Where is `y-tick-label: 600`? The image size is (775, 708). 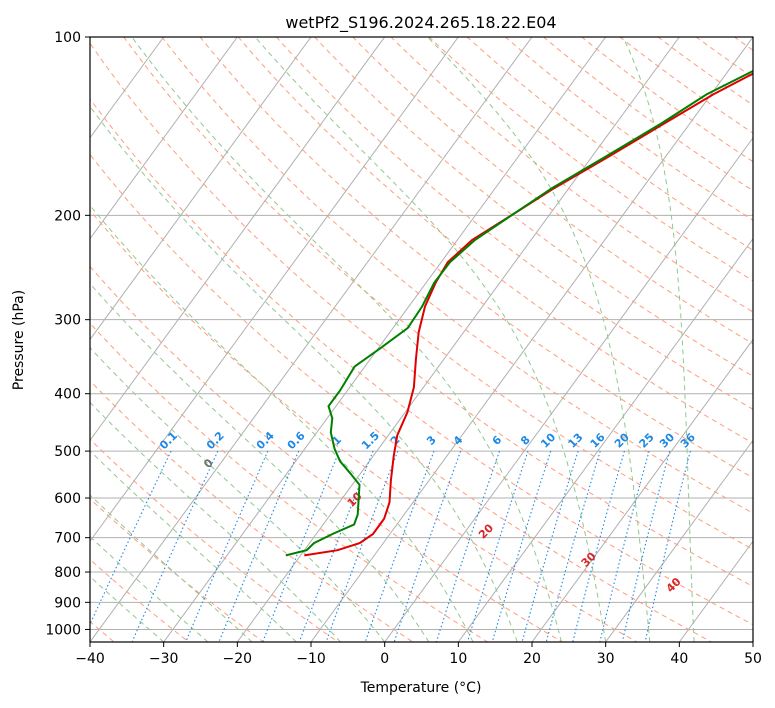
y-tick-label: 600 is located at coordinates (67, 499).